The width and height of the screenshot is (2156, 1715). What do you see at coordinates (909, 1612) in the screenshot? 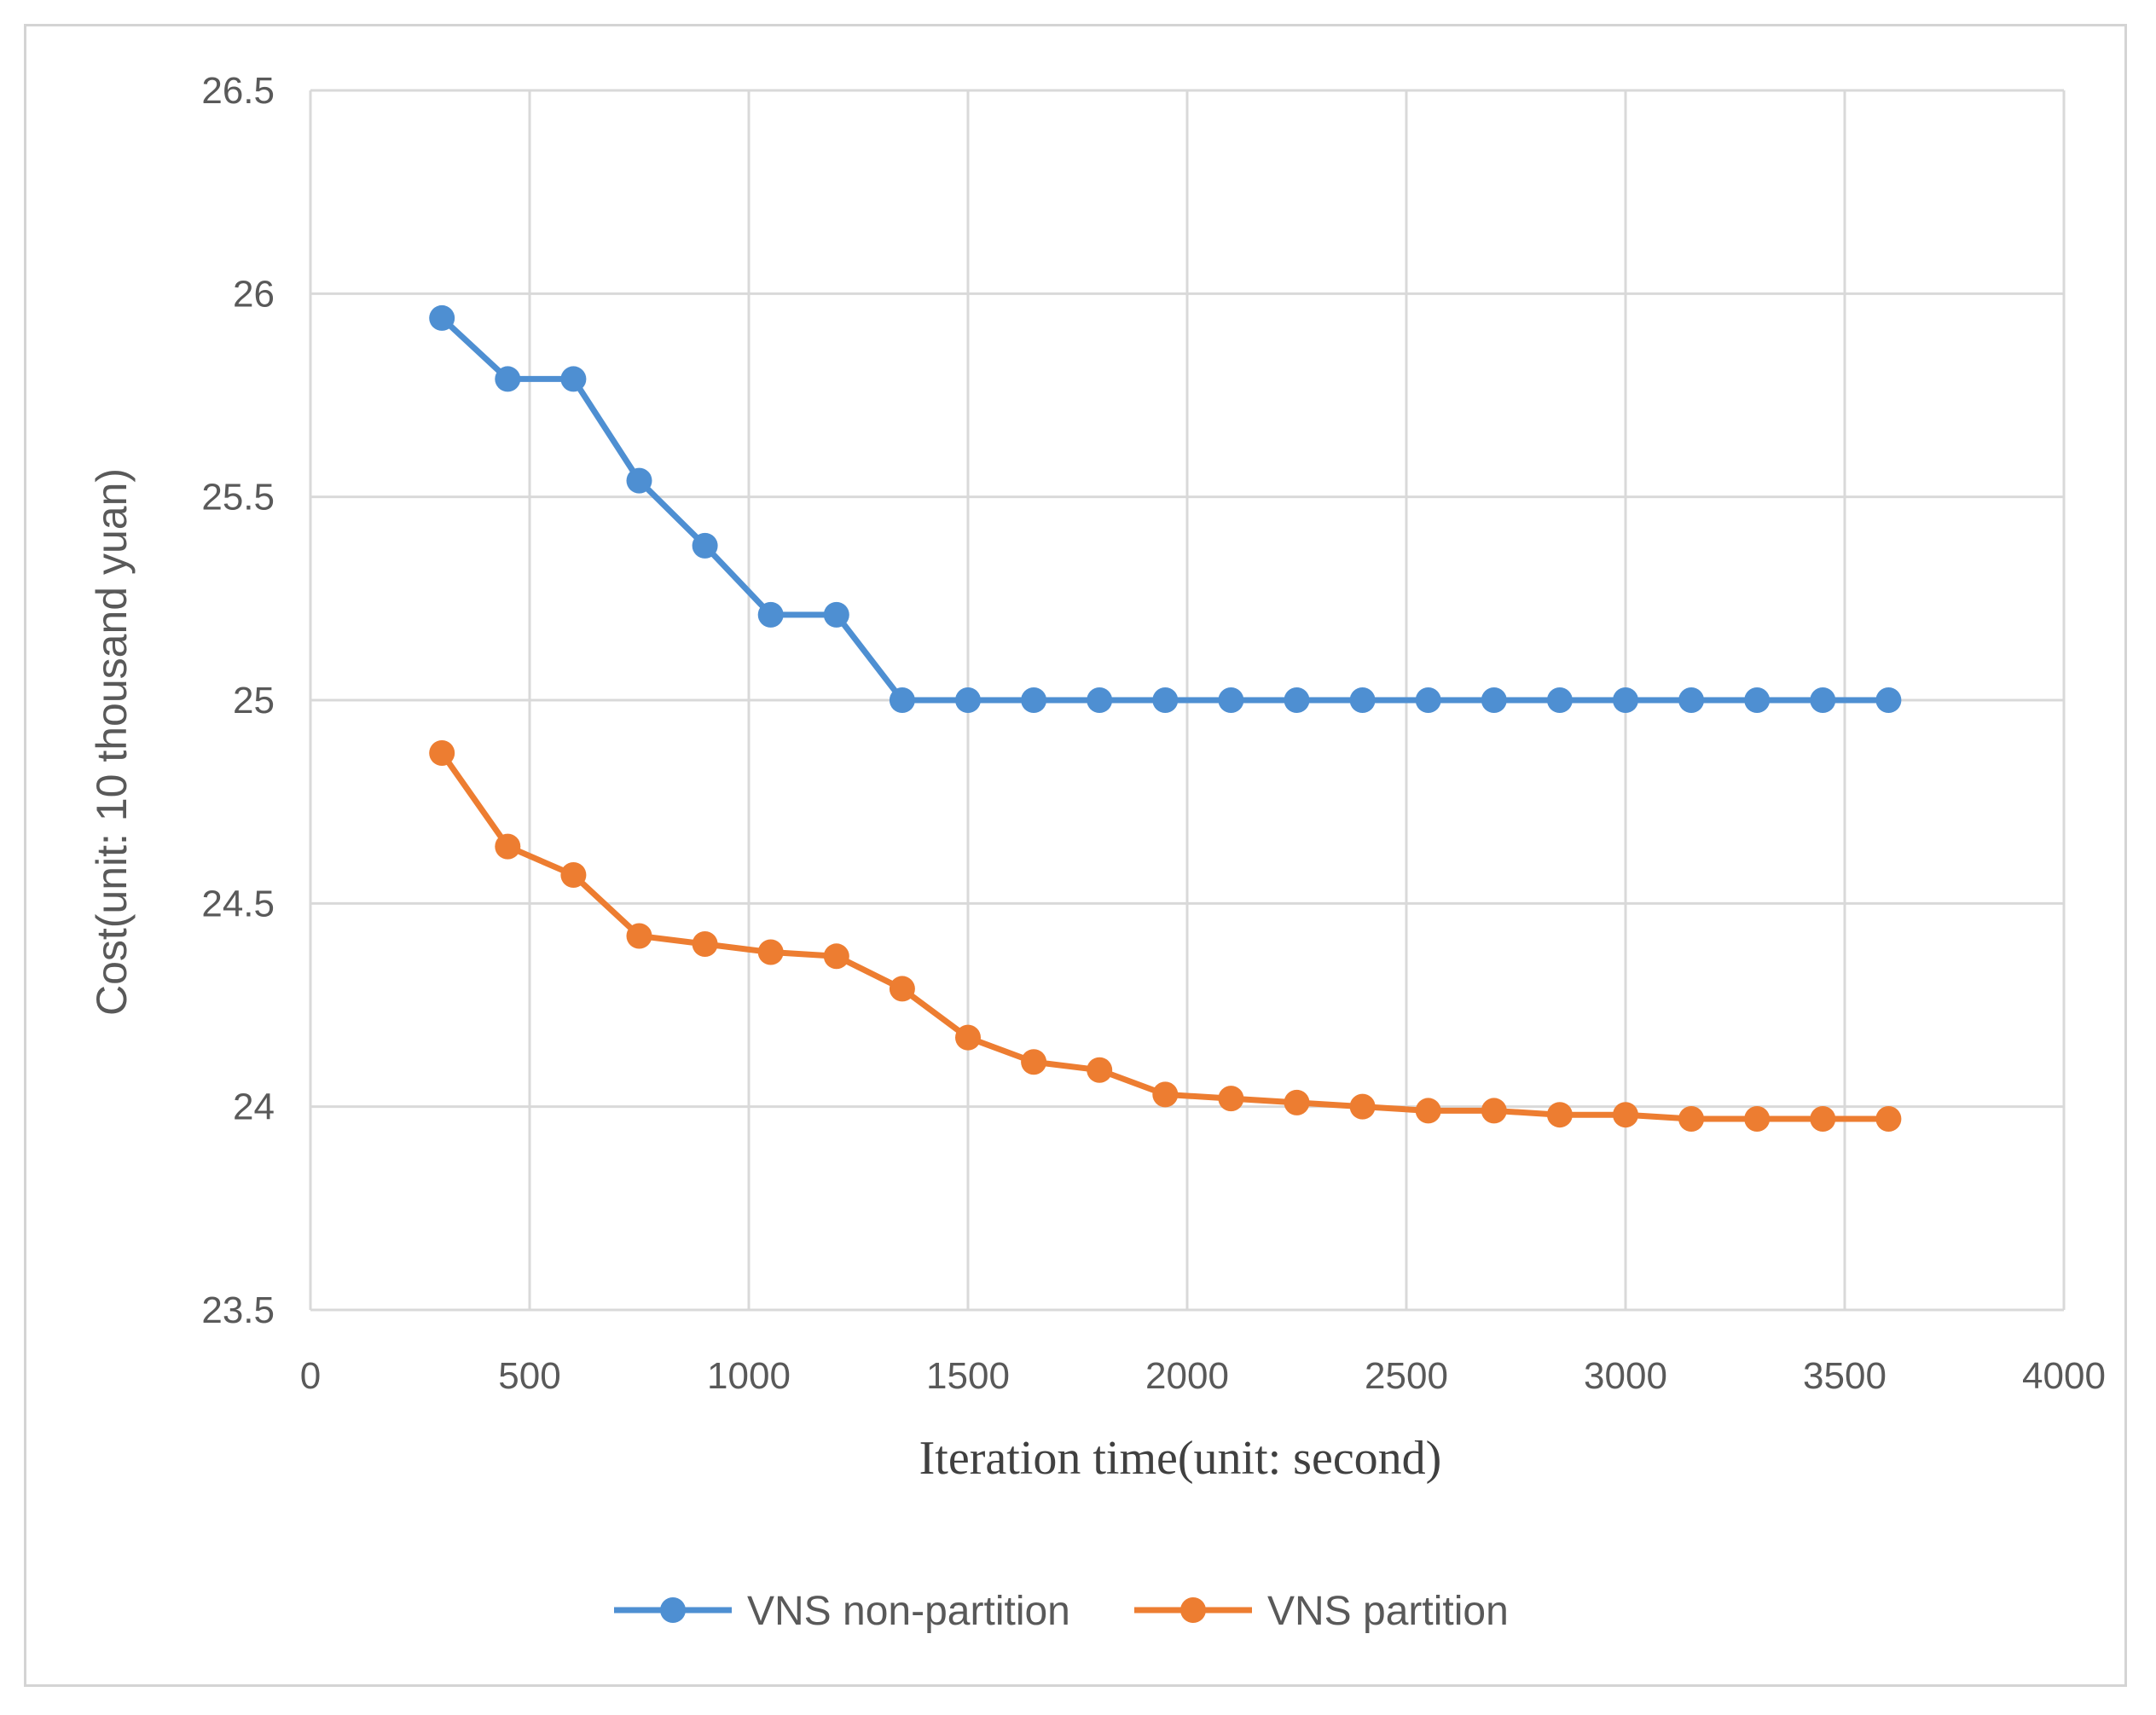
I see `legend-label: VNS non-partition` at bounding box center [909, 1612].